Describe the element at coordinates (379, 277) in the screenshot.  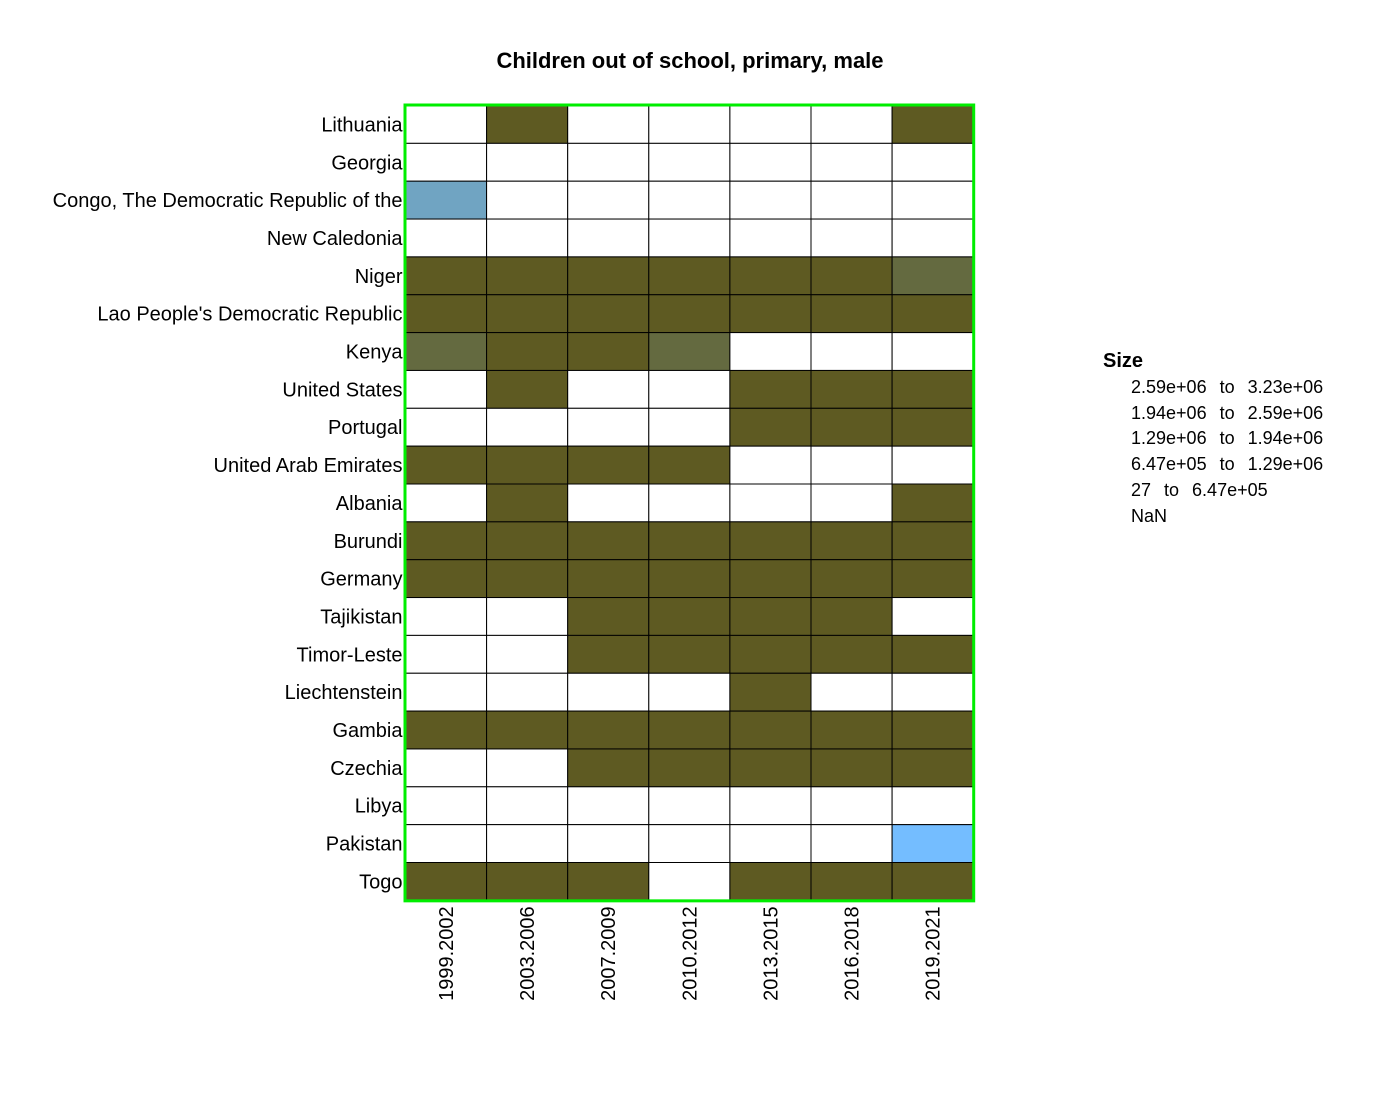
I see `row-label: Niger` at that location.